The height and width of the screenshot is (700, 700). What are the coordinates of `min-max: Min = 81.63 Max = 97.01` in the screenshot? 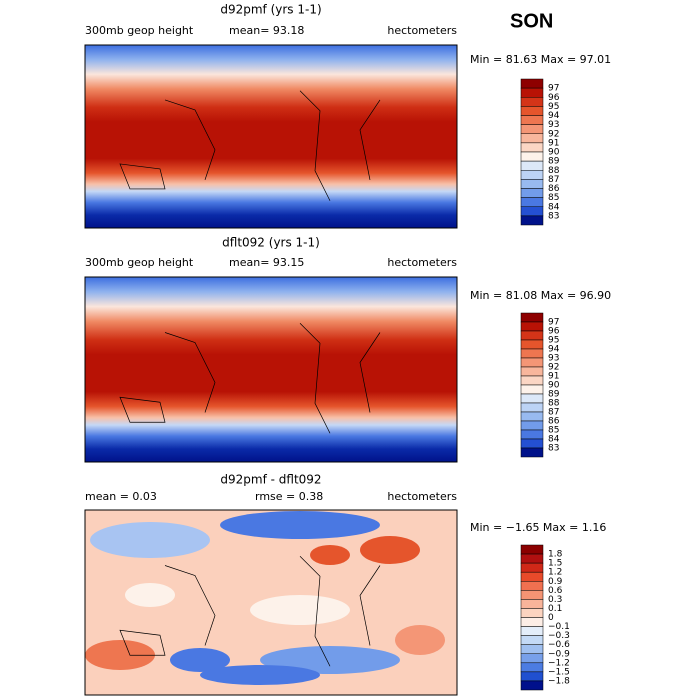 It's located at (540, 59).